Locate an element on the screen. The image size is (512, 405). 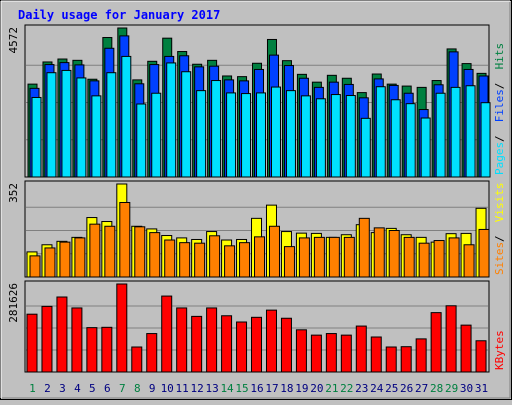
x-tick-label: 21 is located at coordinates (331, 388).